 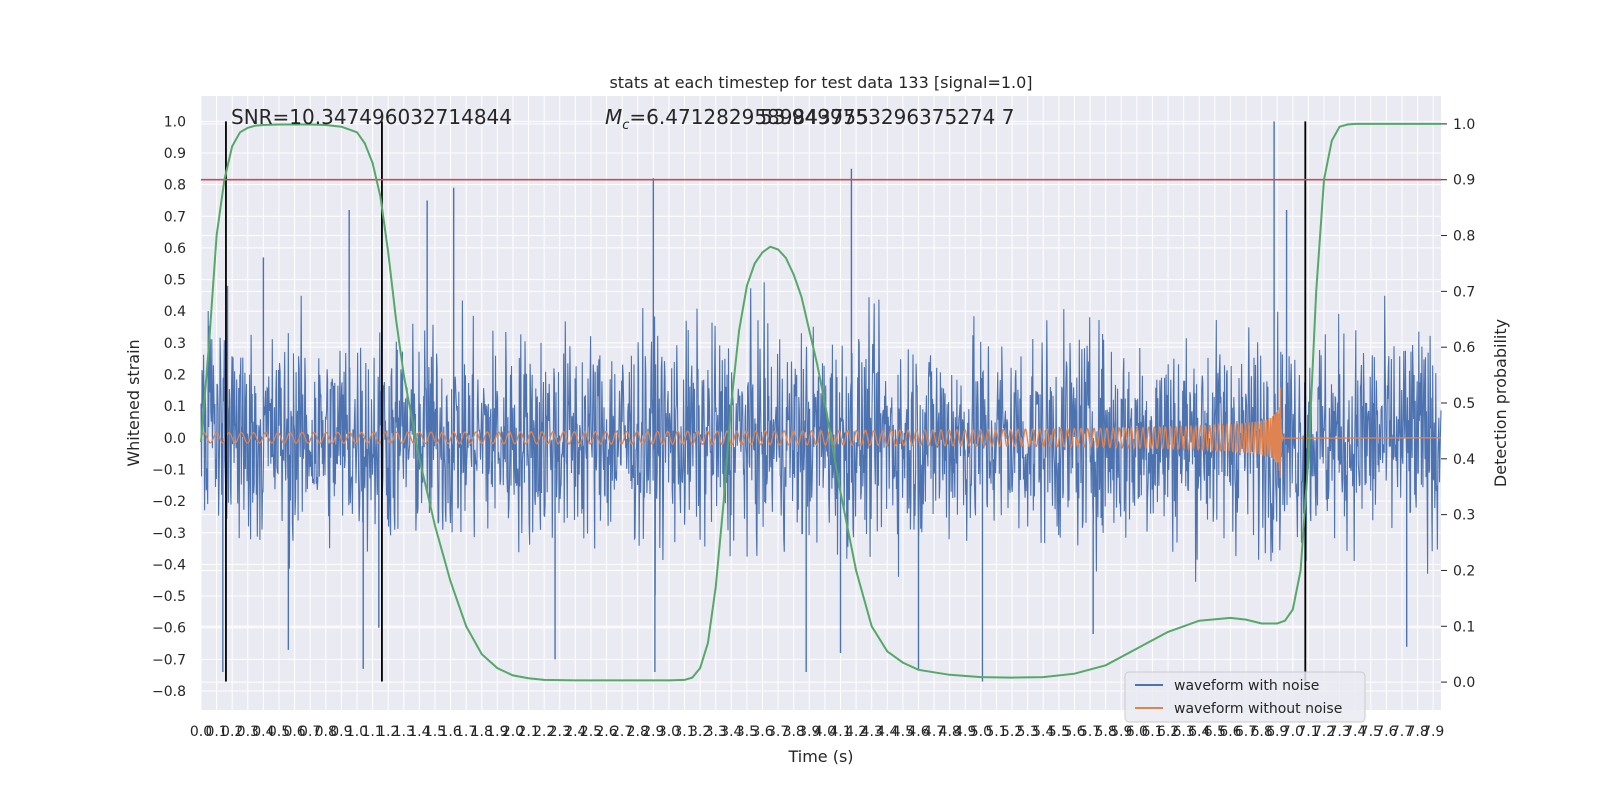 I want to click on x-tick-label: 7.4, so click(x=1355, y=732).